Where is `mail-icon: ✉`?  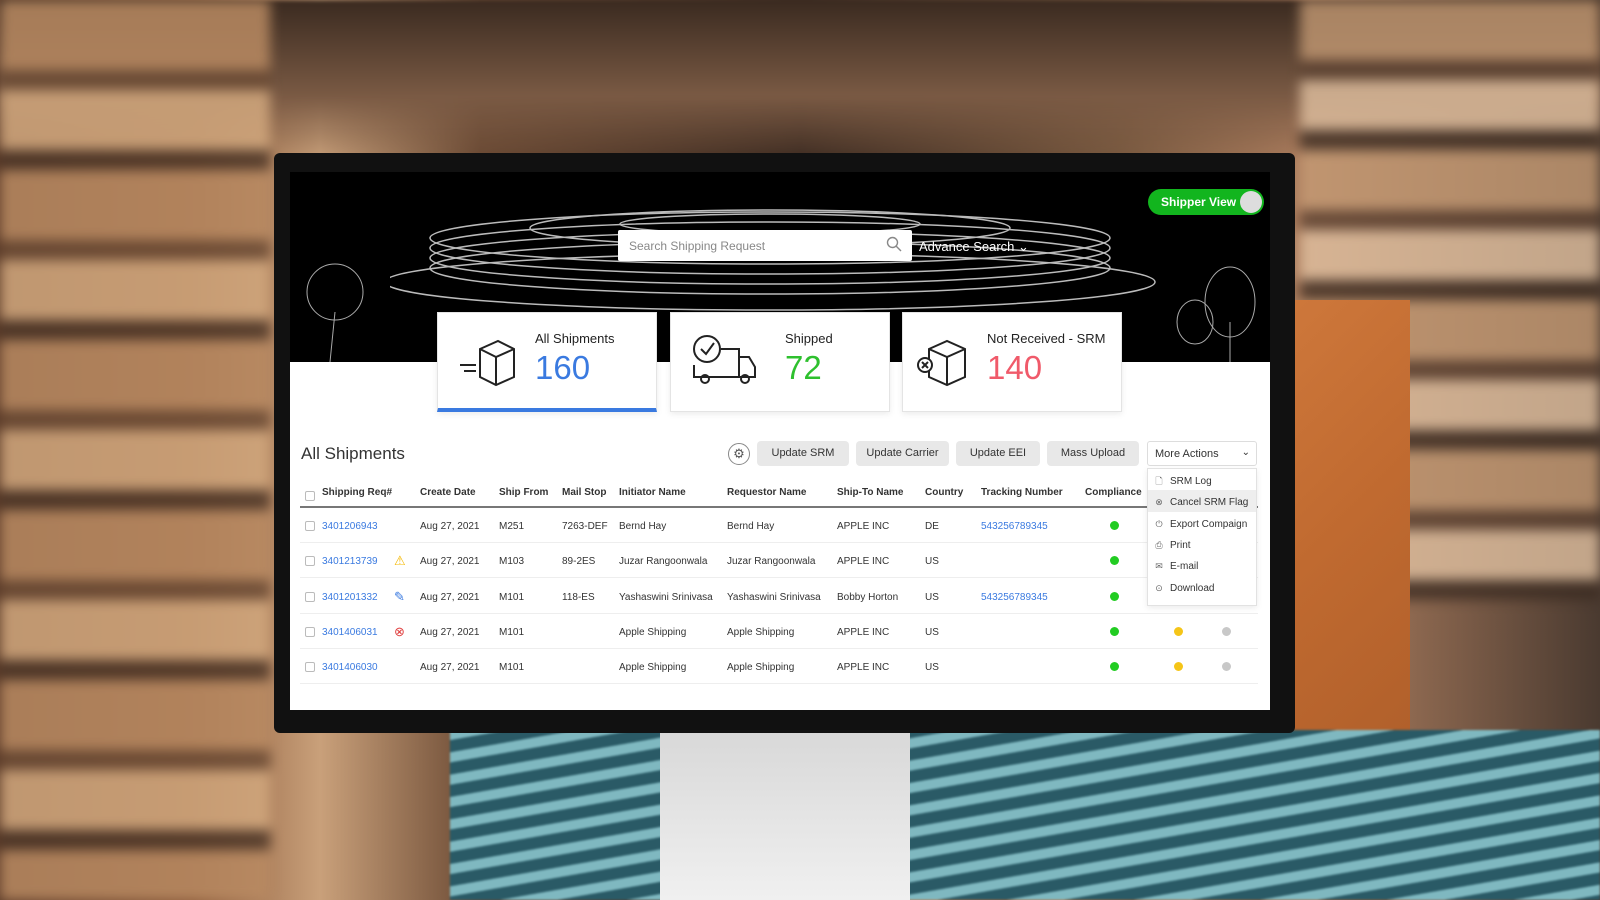
mail-icon: ✉ is located at coordinates (1159, 566).